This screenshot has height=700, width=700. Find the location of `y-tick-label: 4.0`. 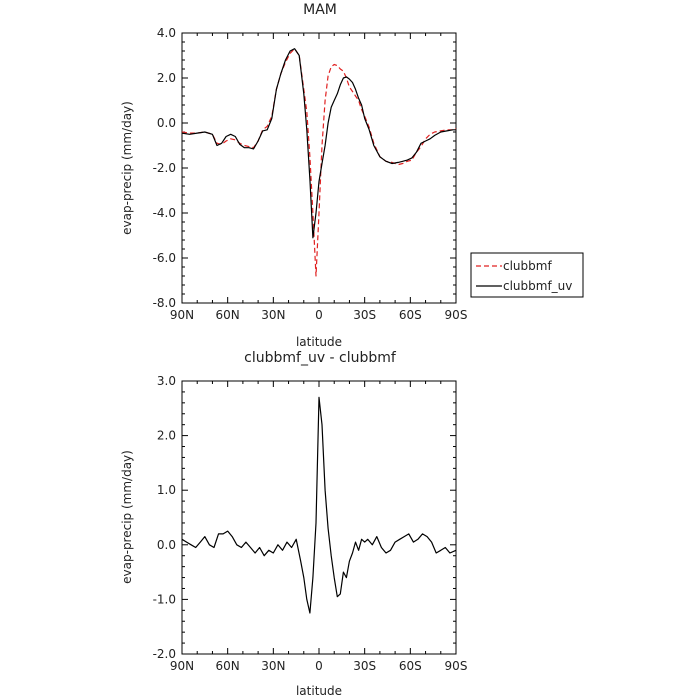

y-tick-label: 4.0 is located at coordinates (166, 33).